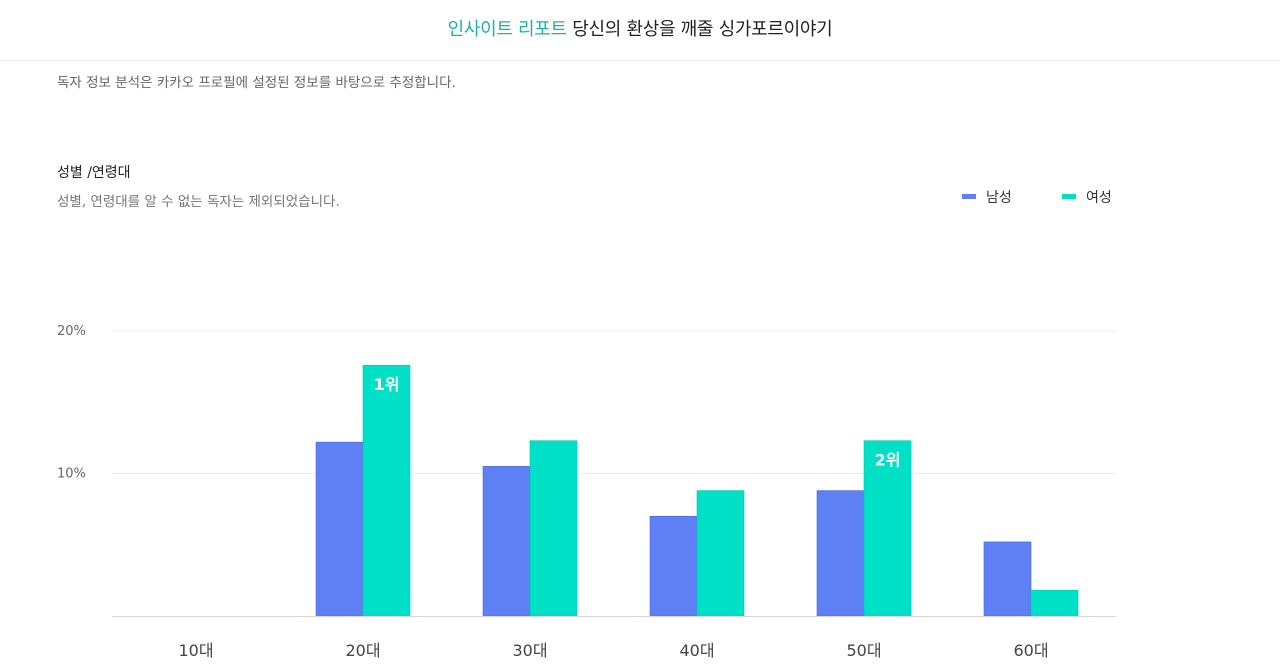  What do you see at coordinates (256, 83) in the screenshot?
I see `analysis-notice: 독자 정보 분석은 카카오 프로필에 설정된 정보를 바탕으로 추정합니다.` at bounding box center [256, 83].